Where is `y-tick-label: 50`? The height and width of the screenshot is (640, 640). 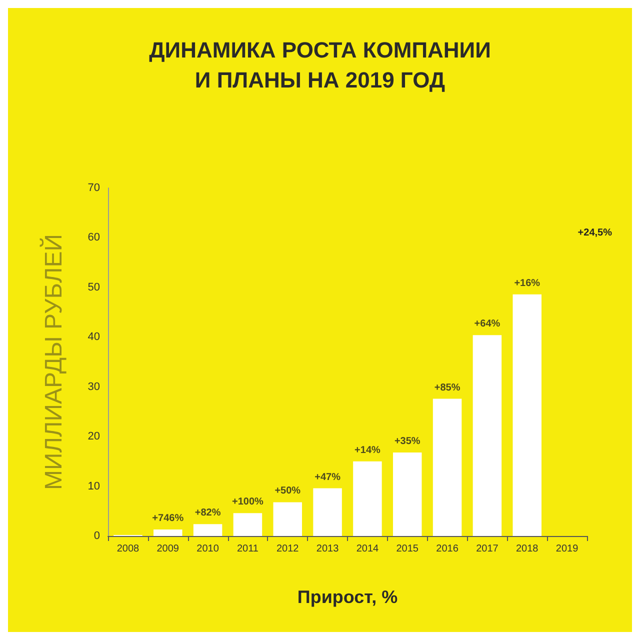
y-tick-label: 50 is located at coordinates (94, 287).